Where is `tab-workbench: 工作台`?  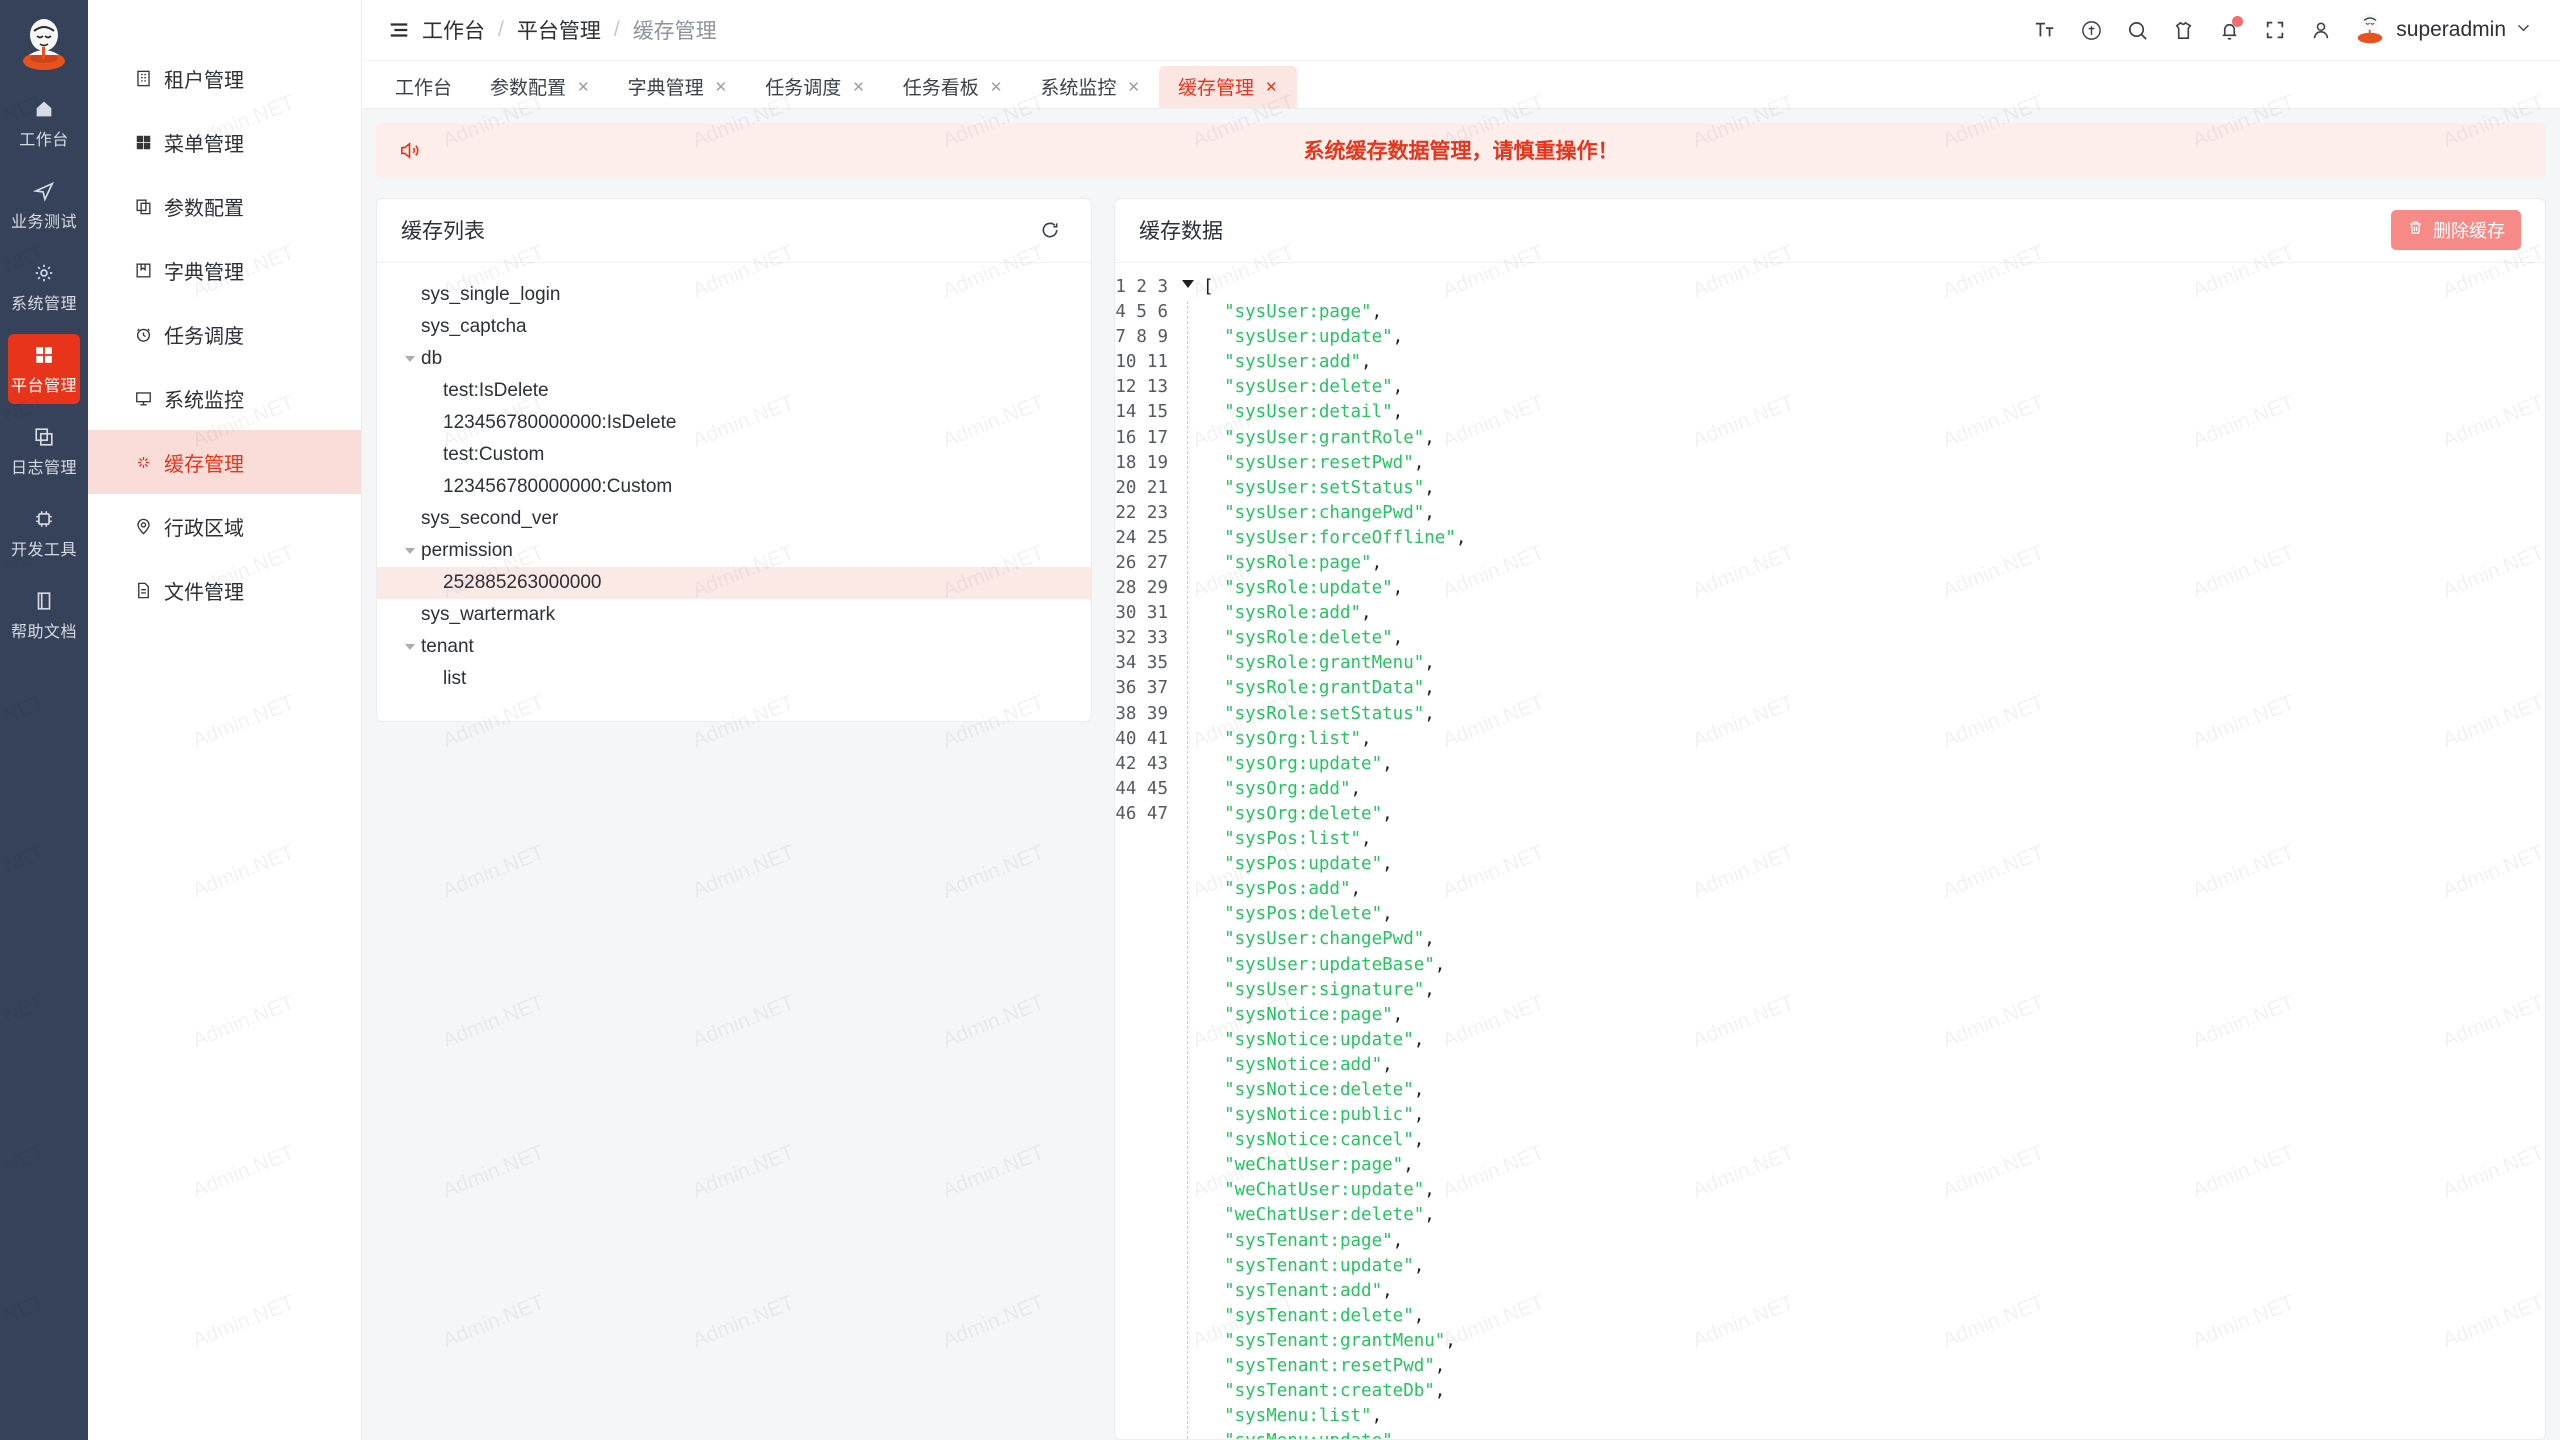
tab-workbench: 工作台 is located at coordinates (423, 87).